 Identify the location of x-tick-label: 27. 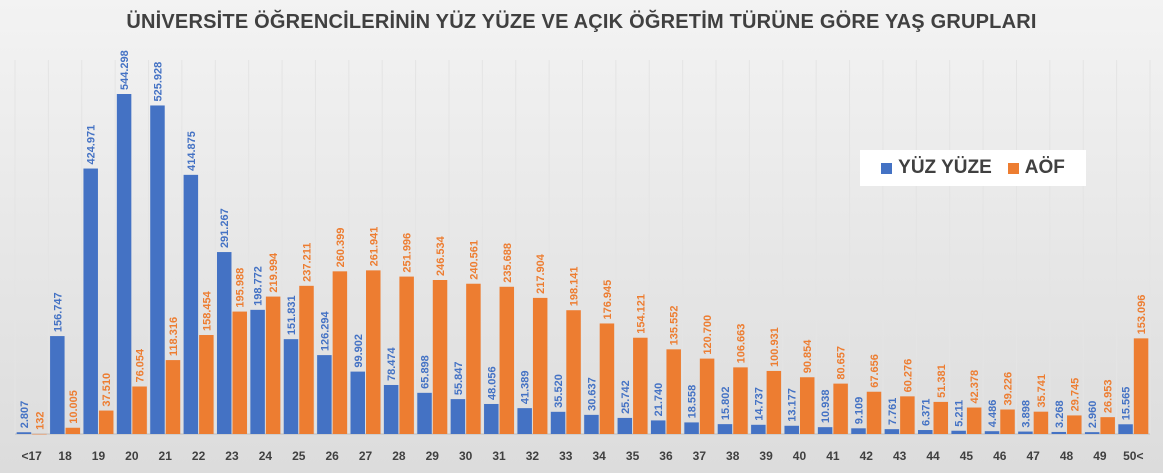
(366, 456).